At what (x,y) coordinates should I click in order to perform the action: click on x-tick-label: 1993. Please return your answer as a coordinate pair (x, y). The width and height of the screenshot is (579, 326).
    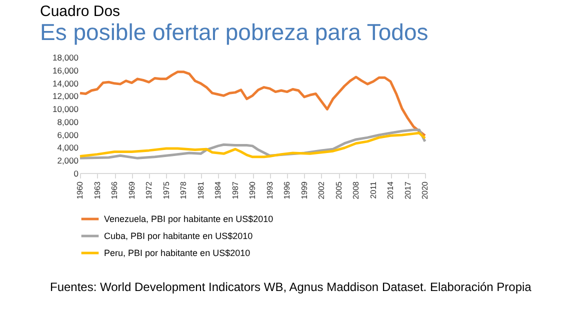
    Looking at the image, I should click on (269, 190).